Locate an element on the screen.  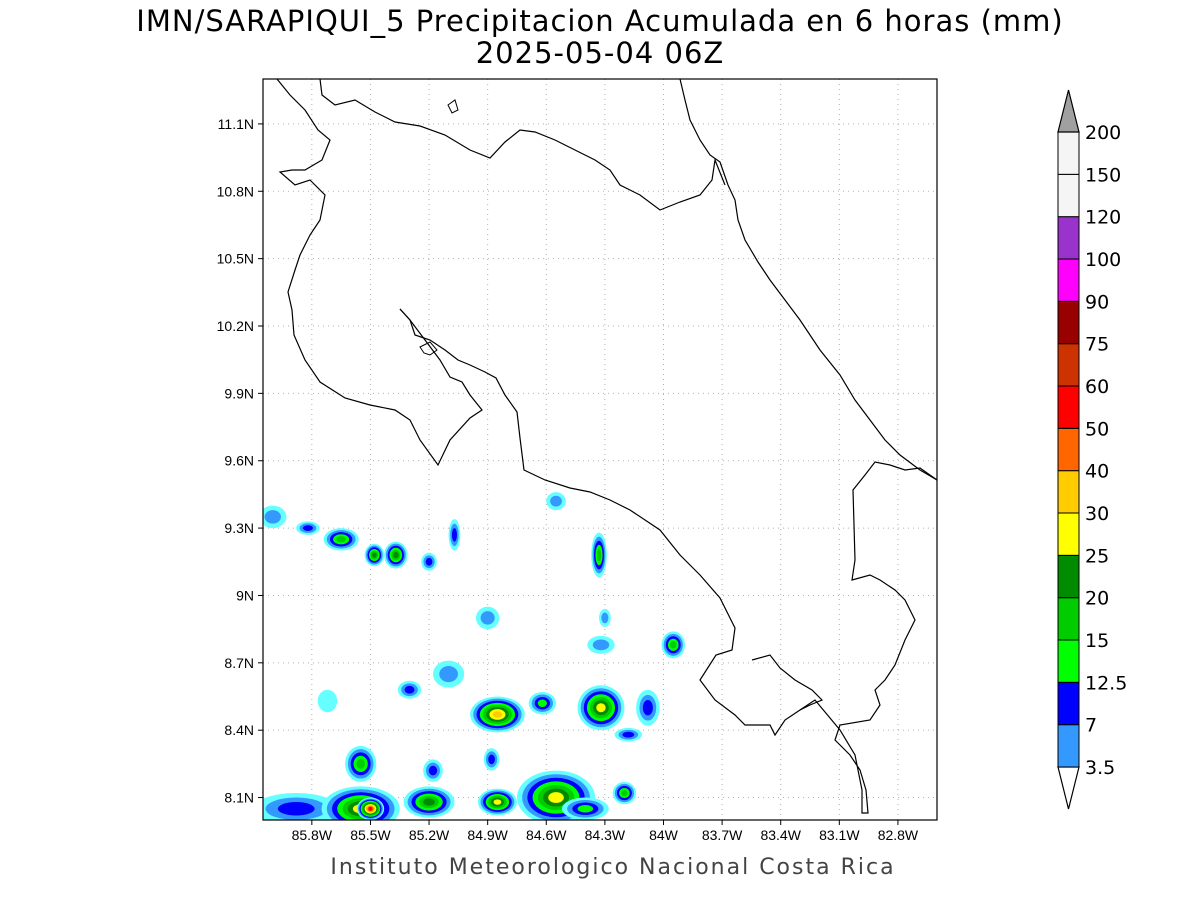
colorbar-label: 50 is located at coordinates (1097, 429).